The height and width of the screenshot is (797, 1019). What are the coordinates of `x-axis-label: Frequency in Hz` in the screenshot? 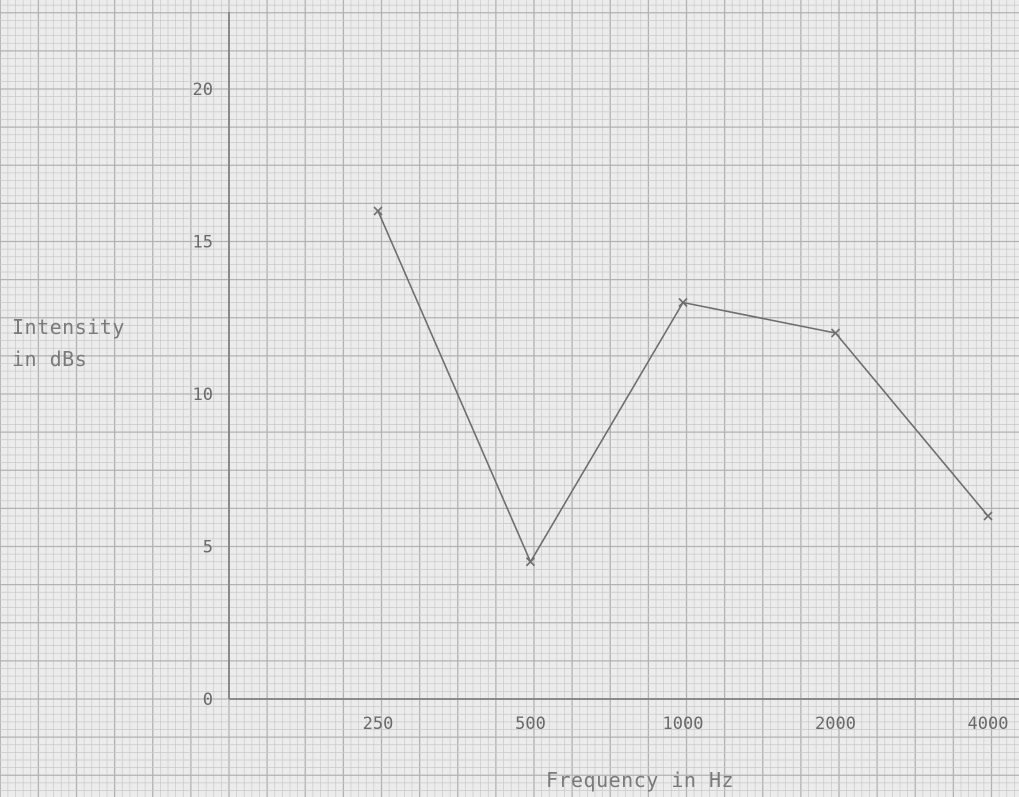 It's located at (640, 780).